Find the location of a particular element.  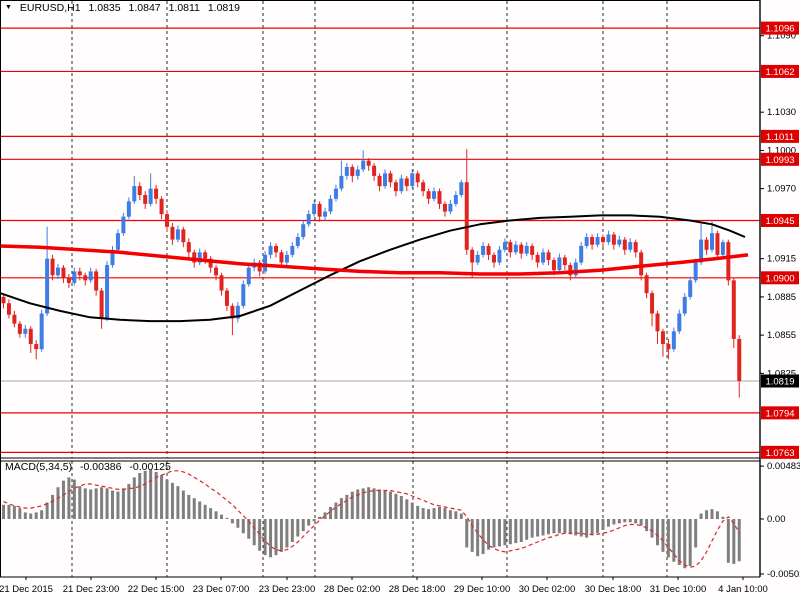

time-tick-label: 29 Dec 10:00 is located at coordinates (482, 589).